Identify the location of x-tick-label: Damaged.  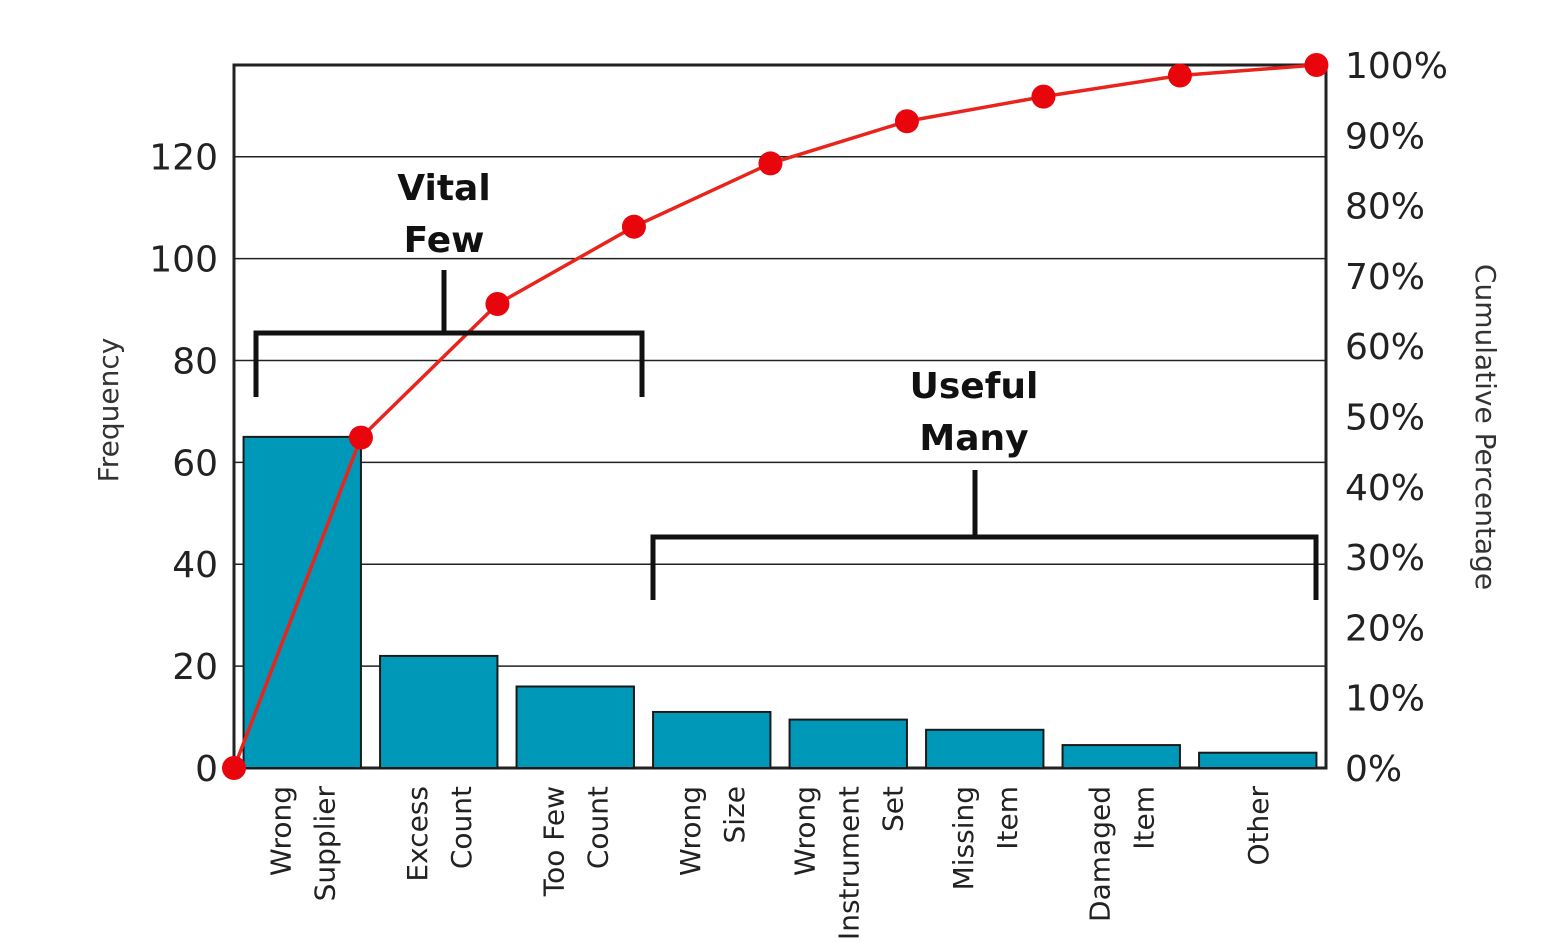
(1099, 854).